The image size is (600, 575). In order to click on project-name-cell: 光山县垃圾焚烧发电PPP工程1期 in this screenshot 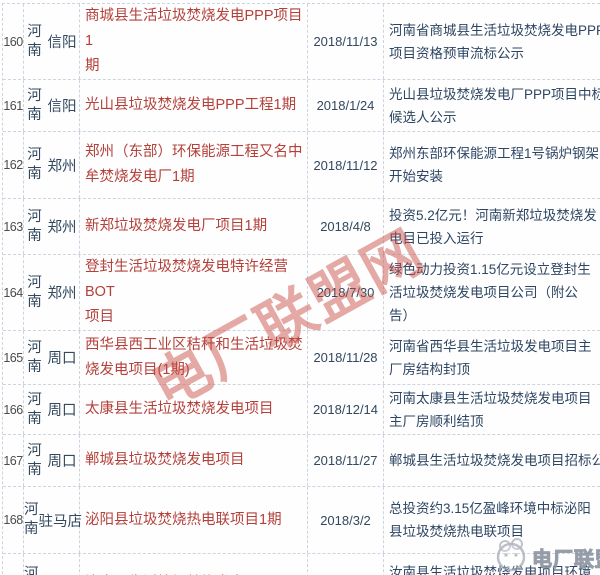, I will do `click(194, 105)`.